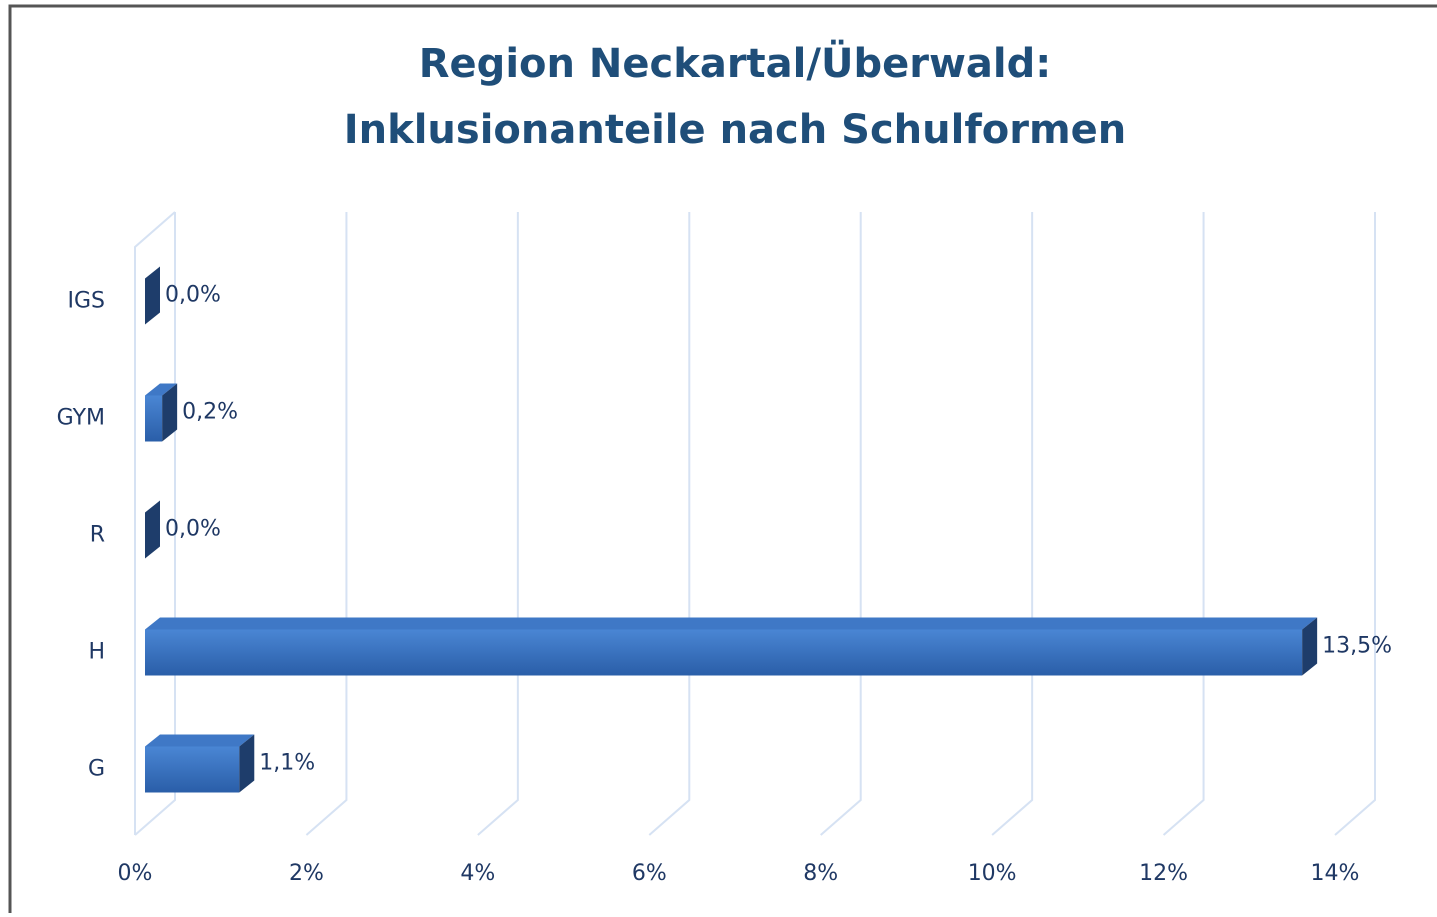 This screenshot has width=1437, height=917. Describe the element at coordinates (96, 652) in the screenshot. I see `y-tick-label: H` at that location.